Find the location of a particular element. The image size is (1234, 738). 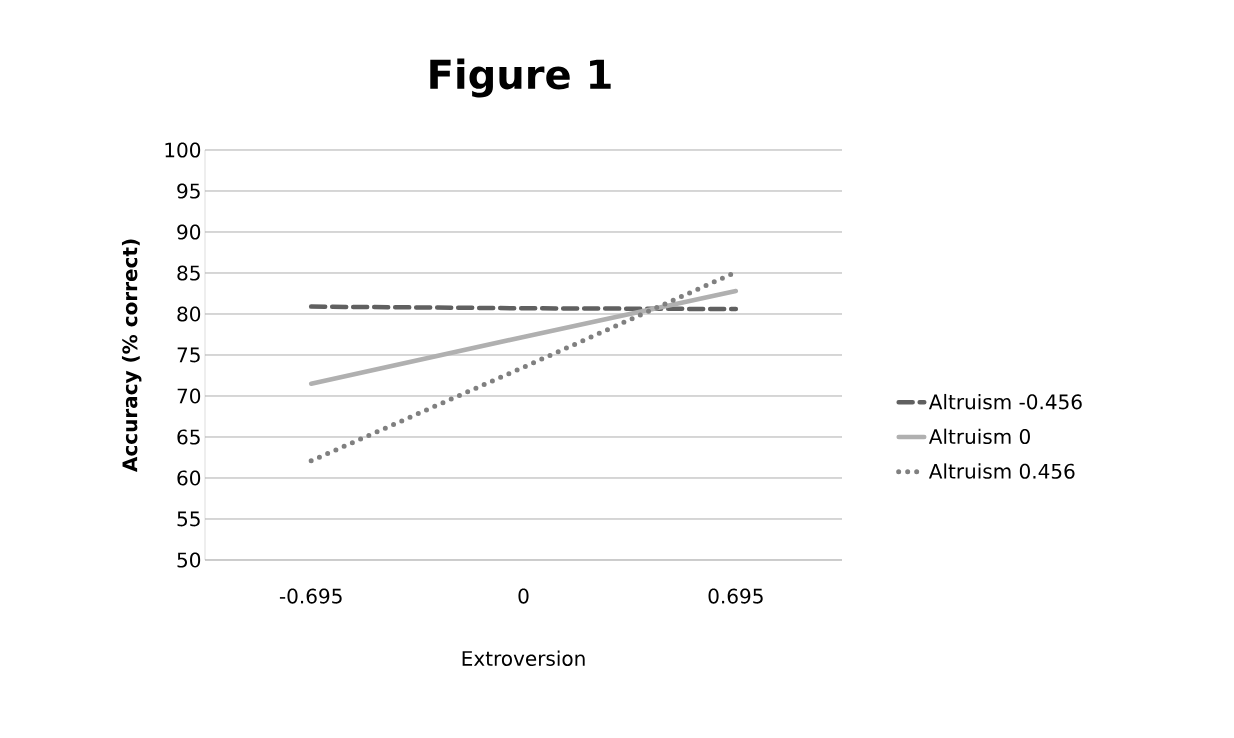

y-axis-title: Accuracy (% correct) is located at coordinates (131, 356).